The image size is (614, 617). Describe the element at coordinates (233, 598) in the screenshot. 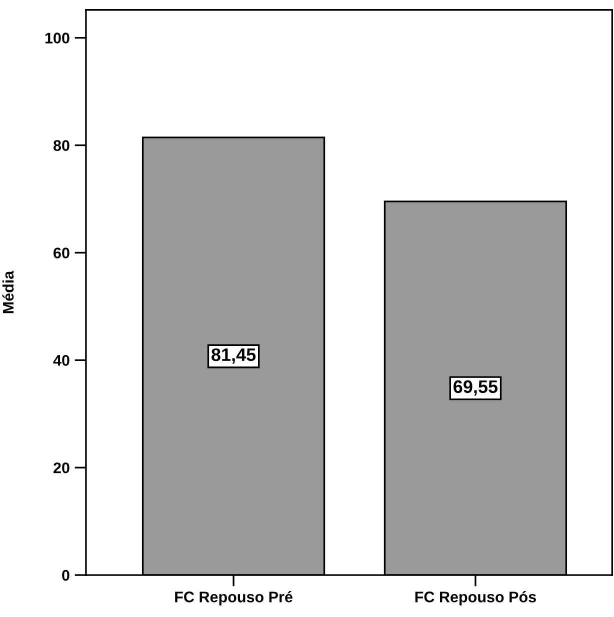

I see `x-tick-label: FC Repouso Pré` at that location.